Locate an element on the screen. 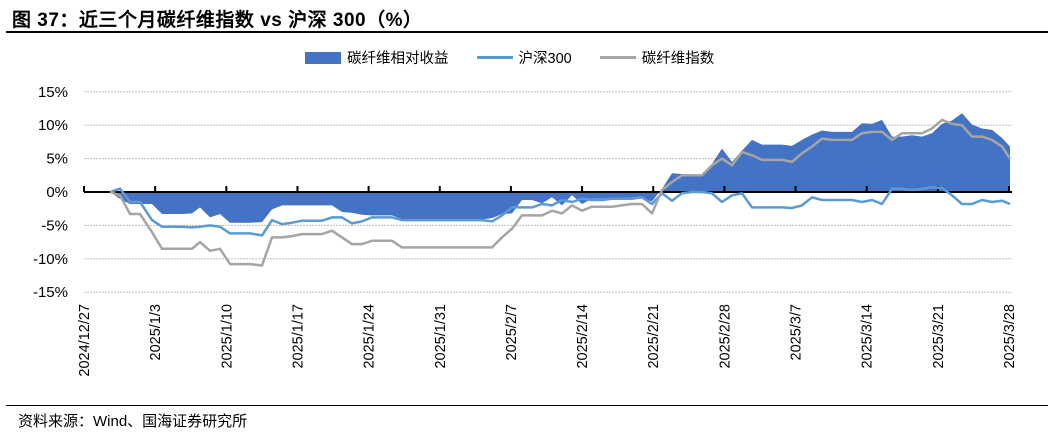 The image size is (1053, 434). legend-item-carbon-index: 碳纤维指数 is located at coordinates (657, 57).